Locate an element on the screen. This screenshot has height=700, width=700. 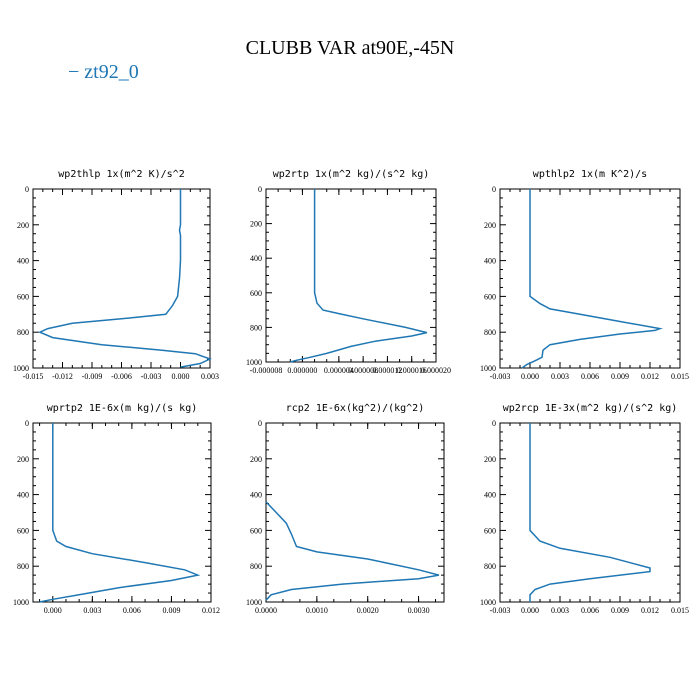
x-tick-label: 0.000016 is located at coordinates (412, 370).